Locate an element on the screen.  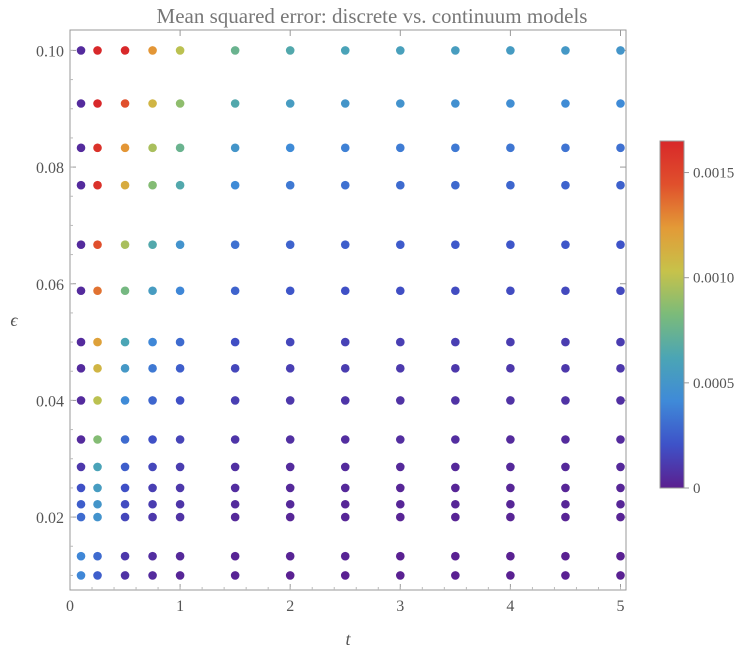
x-tick-label: 2 is located at coordinates (290, 606).